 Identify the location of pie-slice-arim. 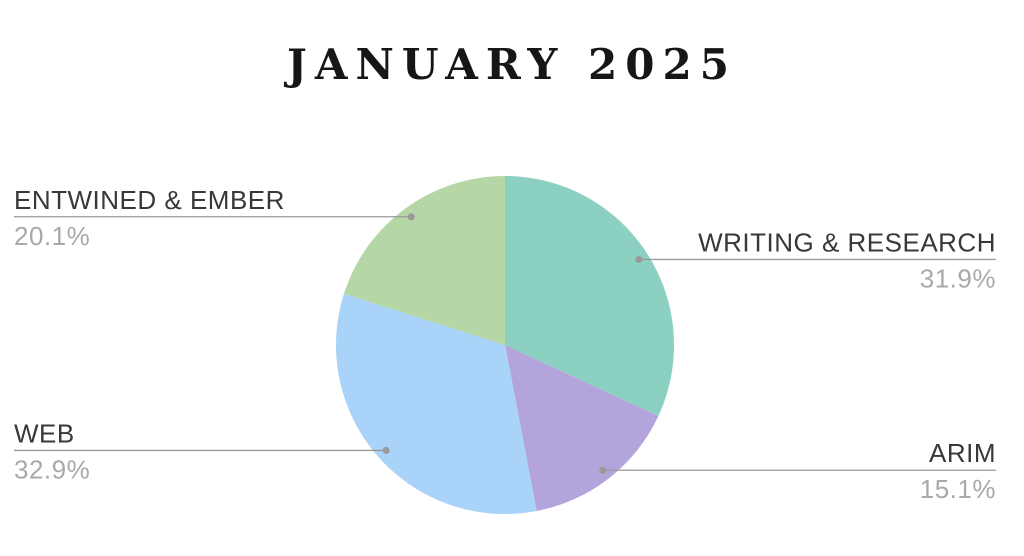
(582, 428).